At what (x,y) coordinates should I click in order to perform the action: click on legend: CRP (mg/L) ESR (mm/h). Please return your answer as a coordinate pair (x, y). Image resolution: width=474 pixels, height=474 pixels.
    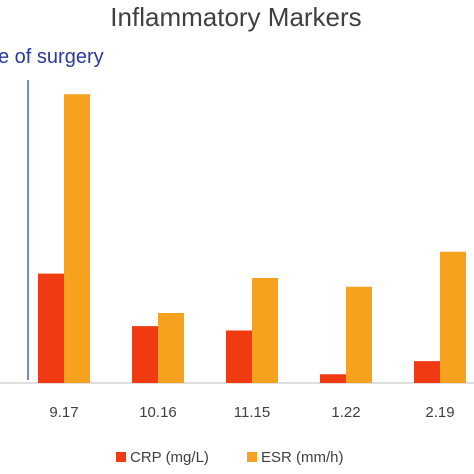
    Looking at the image, I should click on (230, 457).